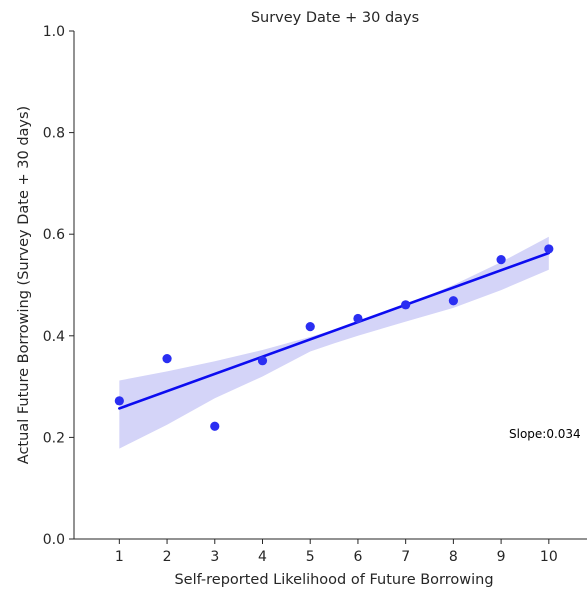 Image resolution: width=587 pixels, height=593 pixels. I want to click on x-tick-label: 8, so click(453, 557).